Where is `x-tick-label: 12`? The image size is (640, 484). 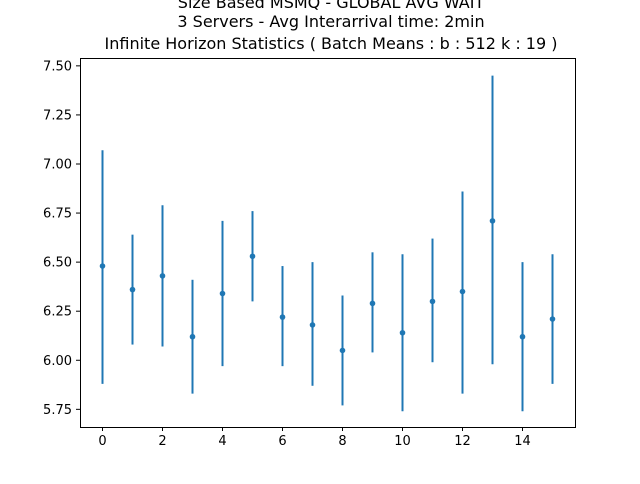 x-tick-label: 12 is located at coordinates (462, 441).